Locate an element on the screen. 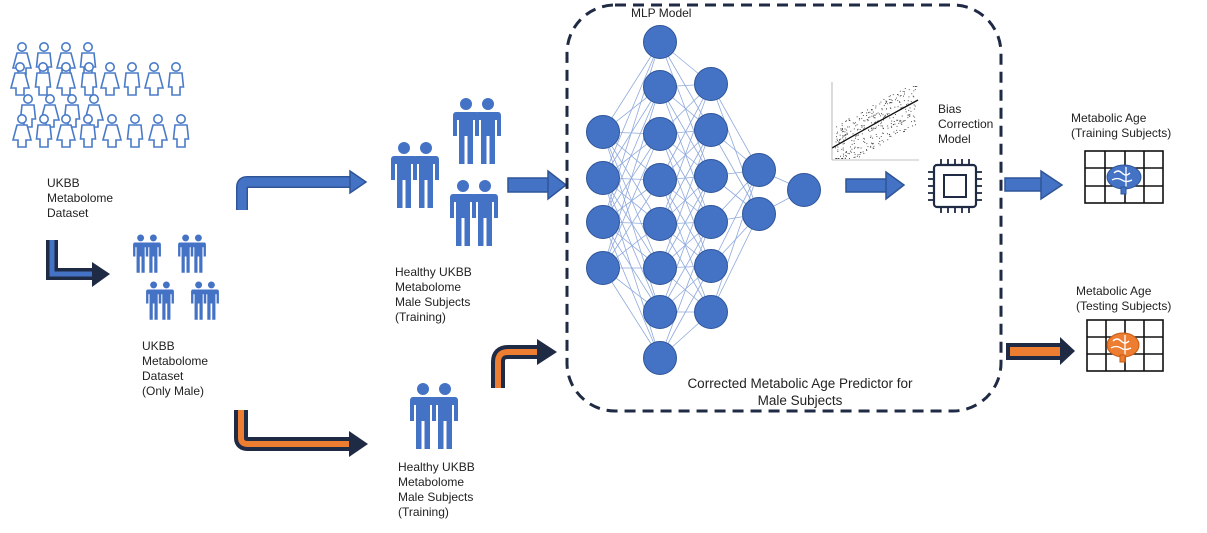 This screenshot has width=1207, height=533. arrow-to-mlp is located at coordinates (537, 185).